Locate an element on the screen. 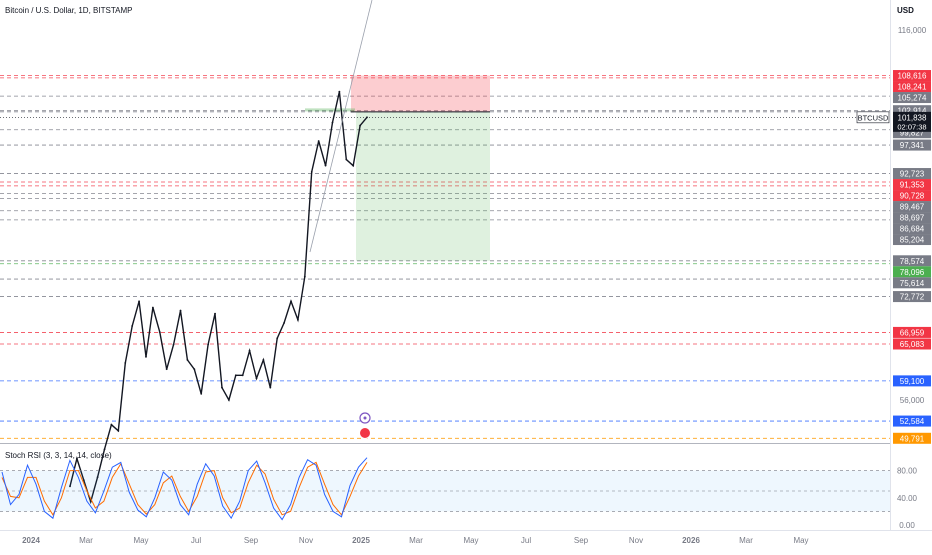 Image resolution: width=932 pixels, height=555 pixels. level-label: 89,467 is located at coordinates (912, 207).